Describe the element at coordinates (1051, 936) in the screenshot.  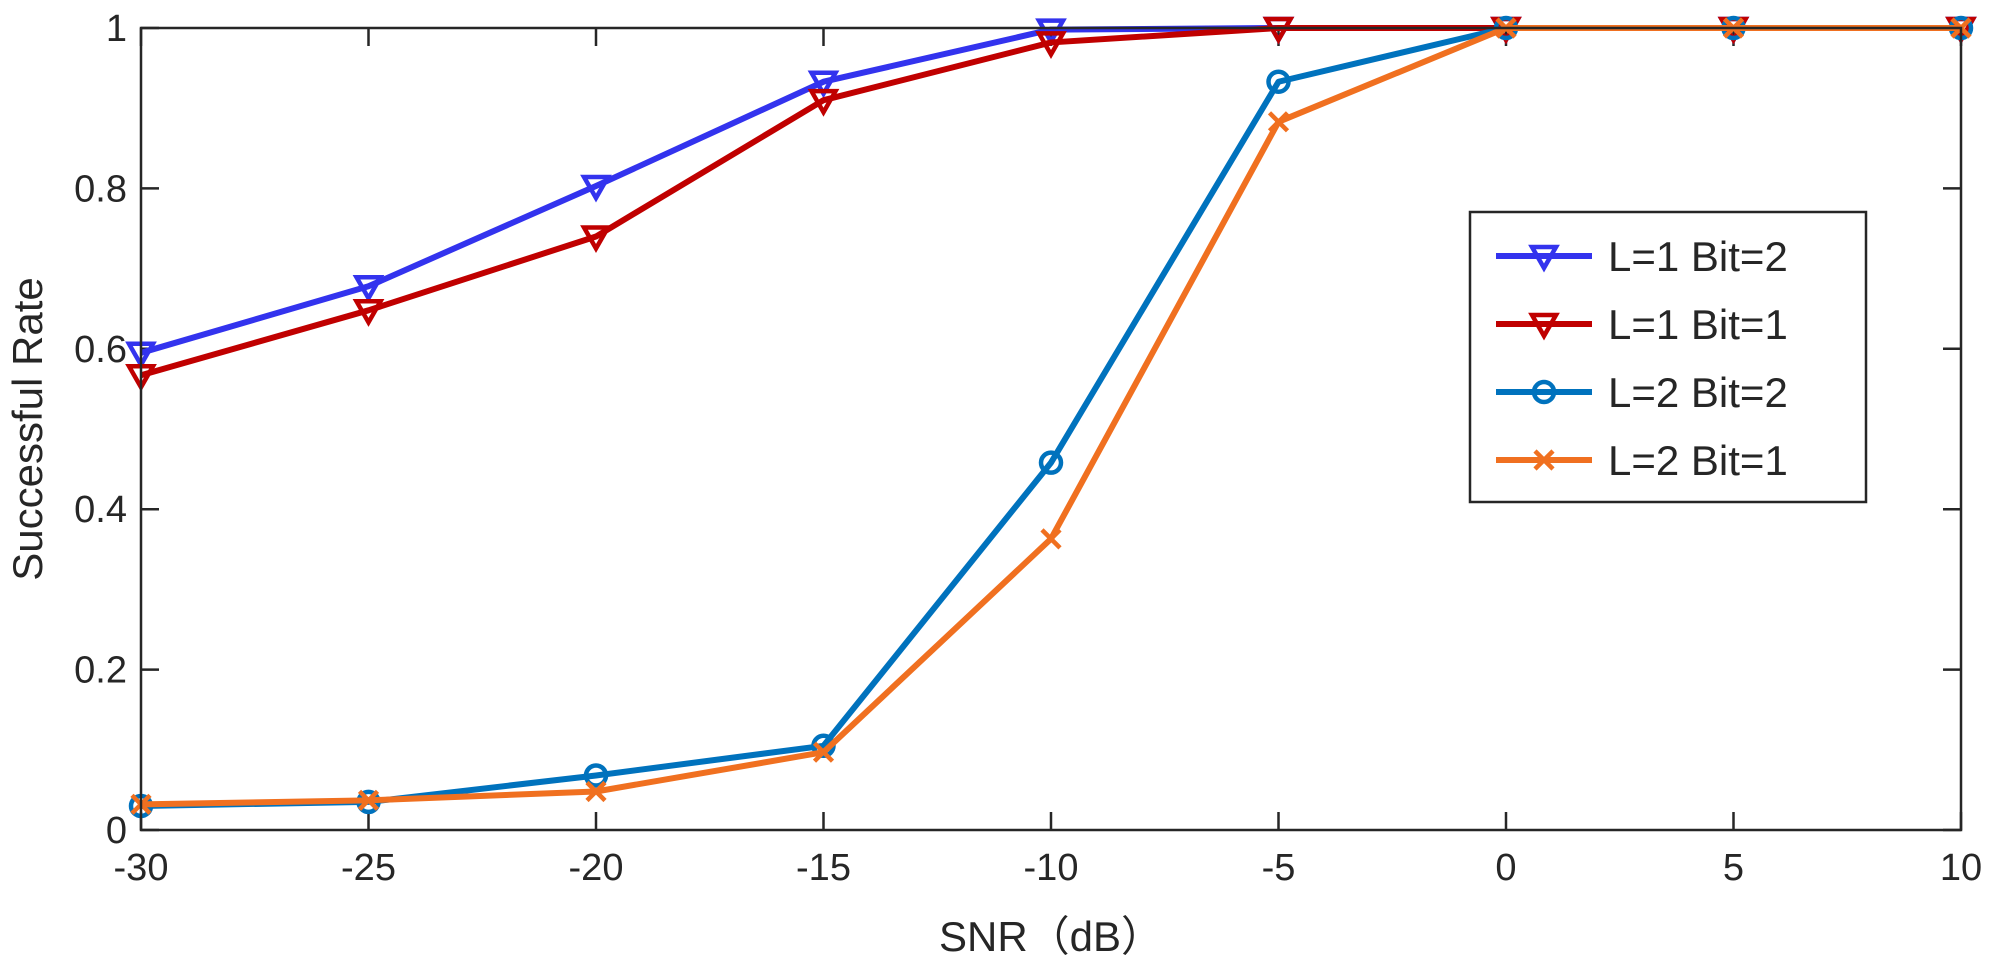
I see `x-axis-title: SNR（dB）` at that location.